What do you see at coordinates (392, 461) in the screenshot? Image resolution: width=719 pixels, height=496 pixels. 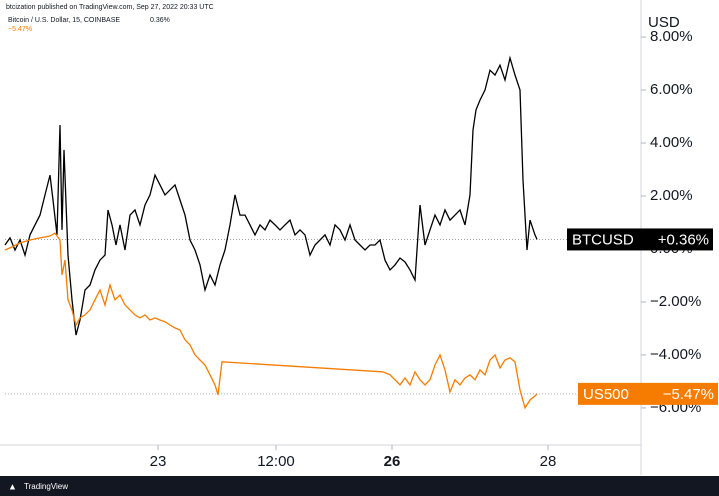 I see `x-tick-label: 26` at bounding box center [392, 461].